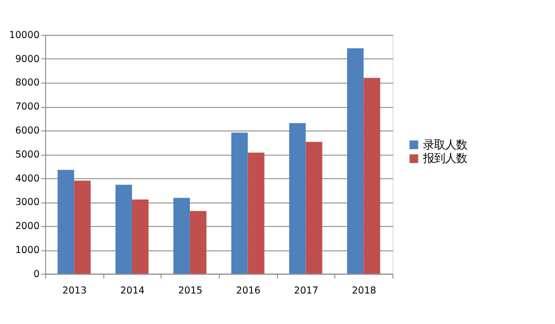  Describe the element at coordinates (27, 131) in the screenshot. I see `y-tick-label: 6000` at that location.